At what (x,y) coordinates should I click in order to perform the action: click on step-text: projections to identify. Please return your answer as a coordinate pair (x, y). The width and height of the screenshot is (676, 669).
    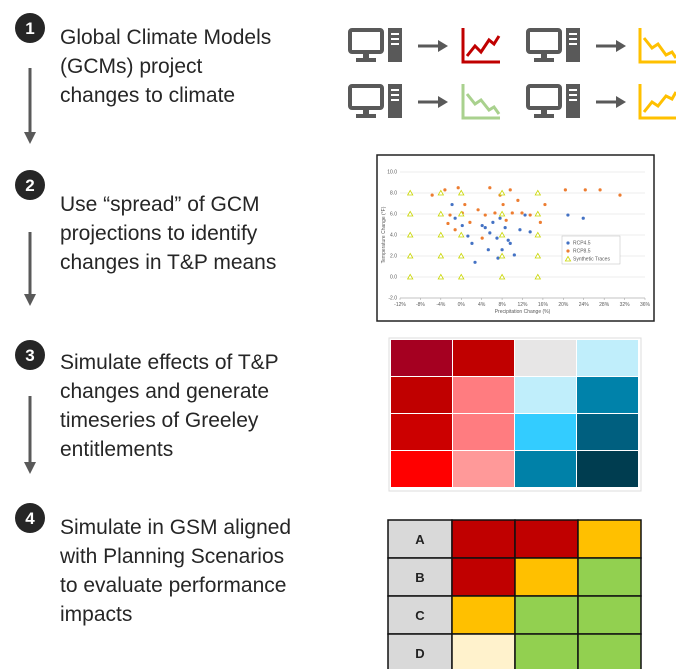
    Looking at the image, I should click on (159, 233).